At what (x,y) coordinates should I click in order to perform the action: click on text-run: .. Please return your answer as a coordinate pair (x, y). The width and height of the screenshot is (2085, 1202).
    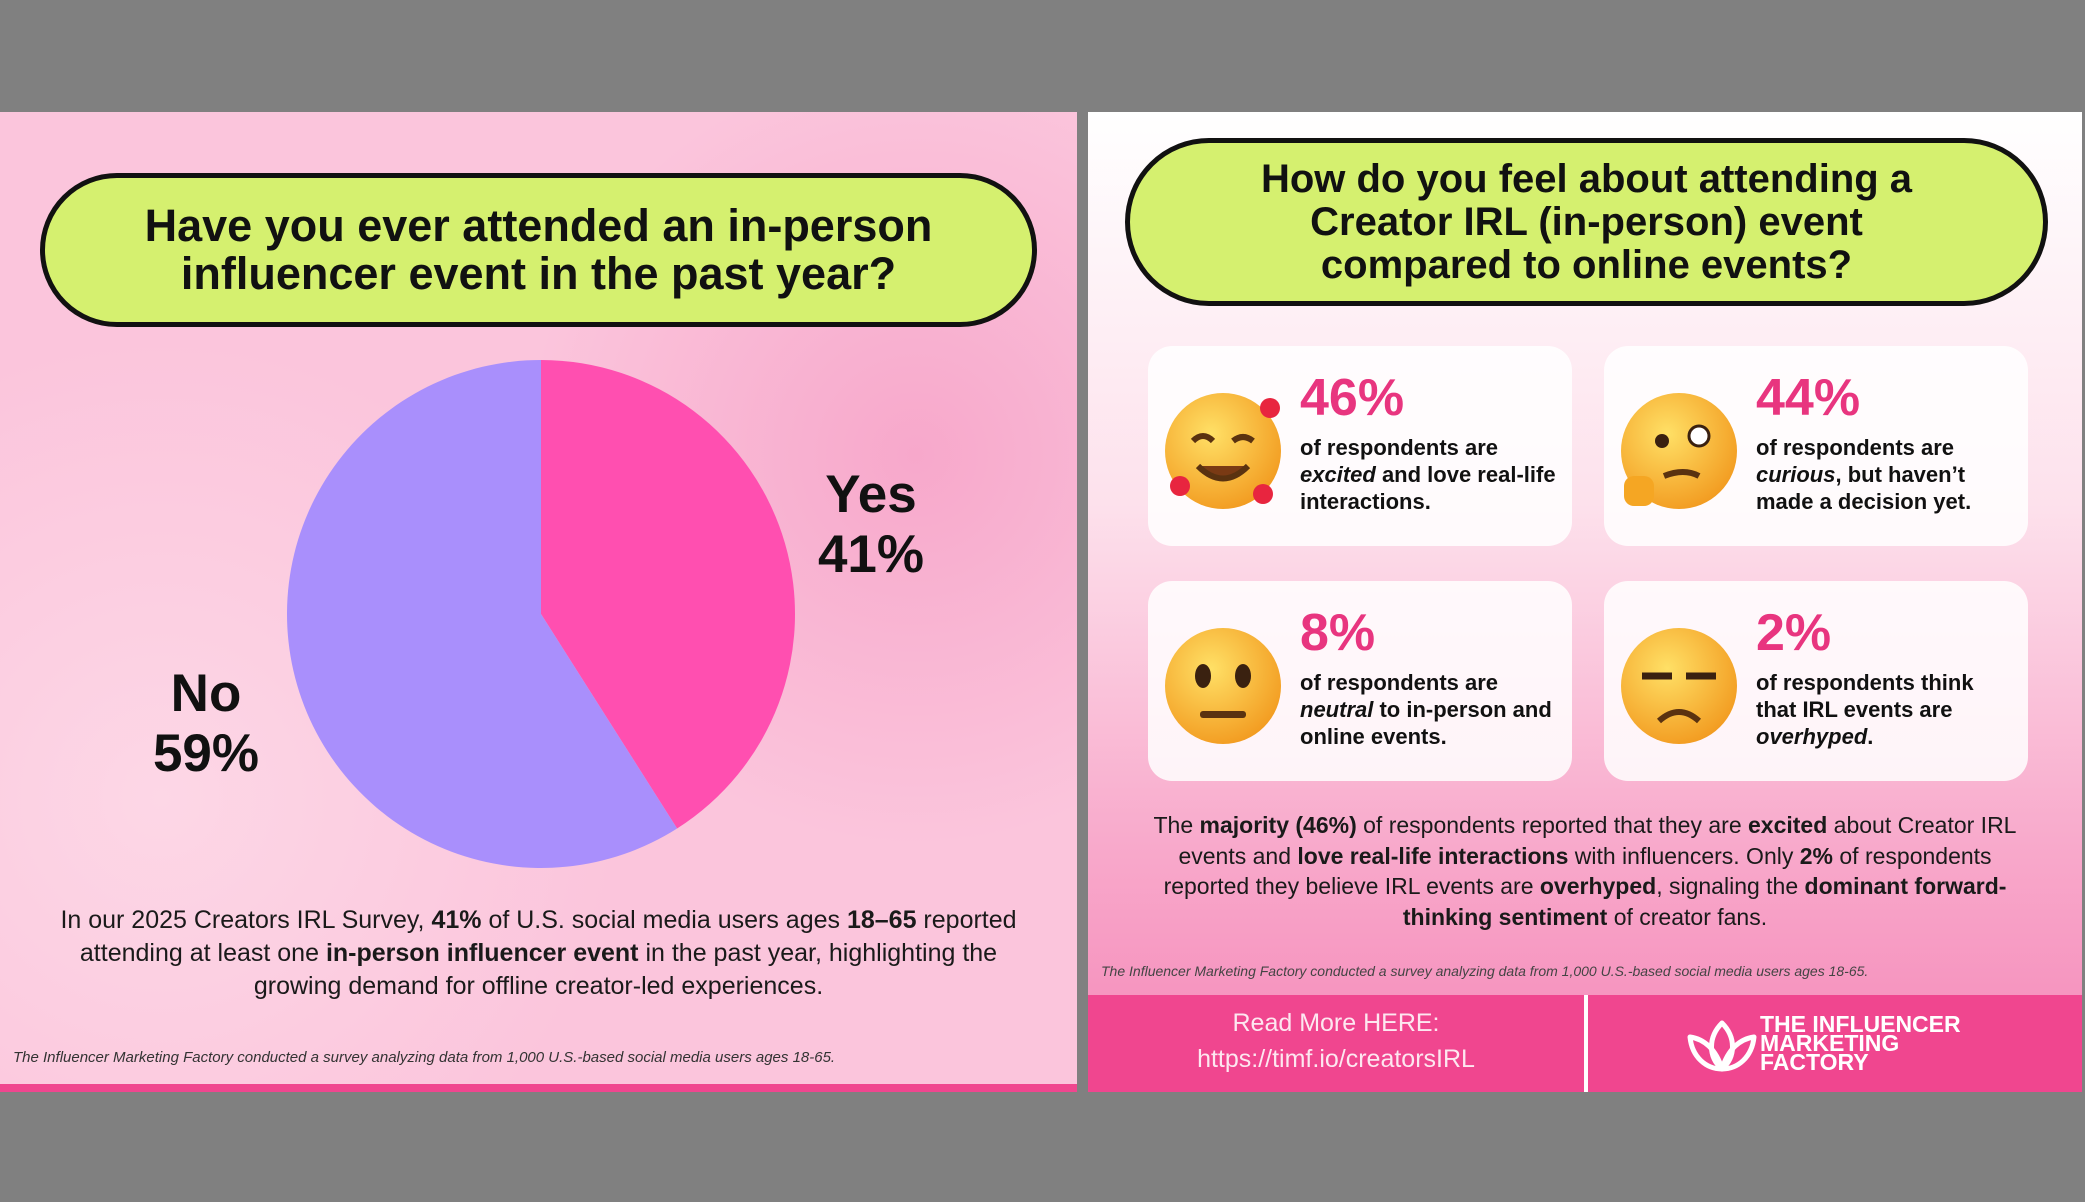
    Looking at the image, I should click on (1870, 736).